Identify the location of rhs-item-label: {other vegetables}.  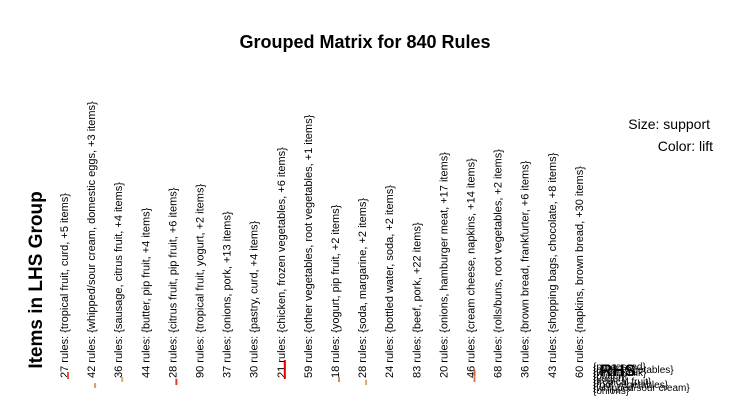
(633, 370).